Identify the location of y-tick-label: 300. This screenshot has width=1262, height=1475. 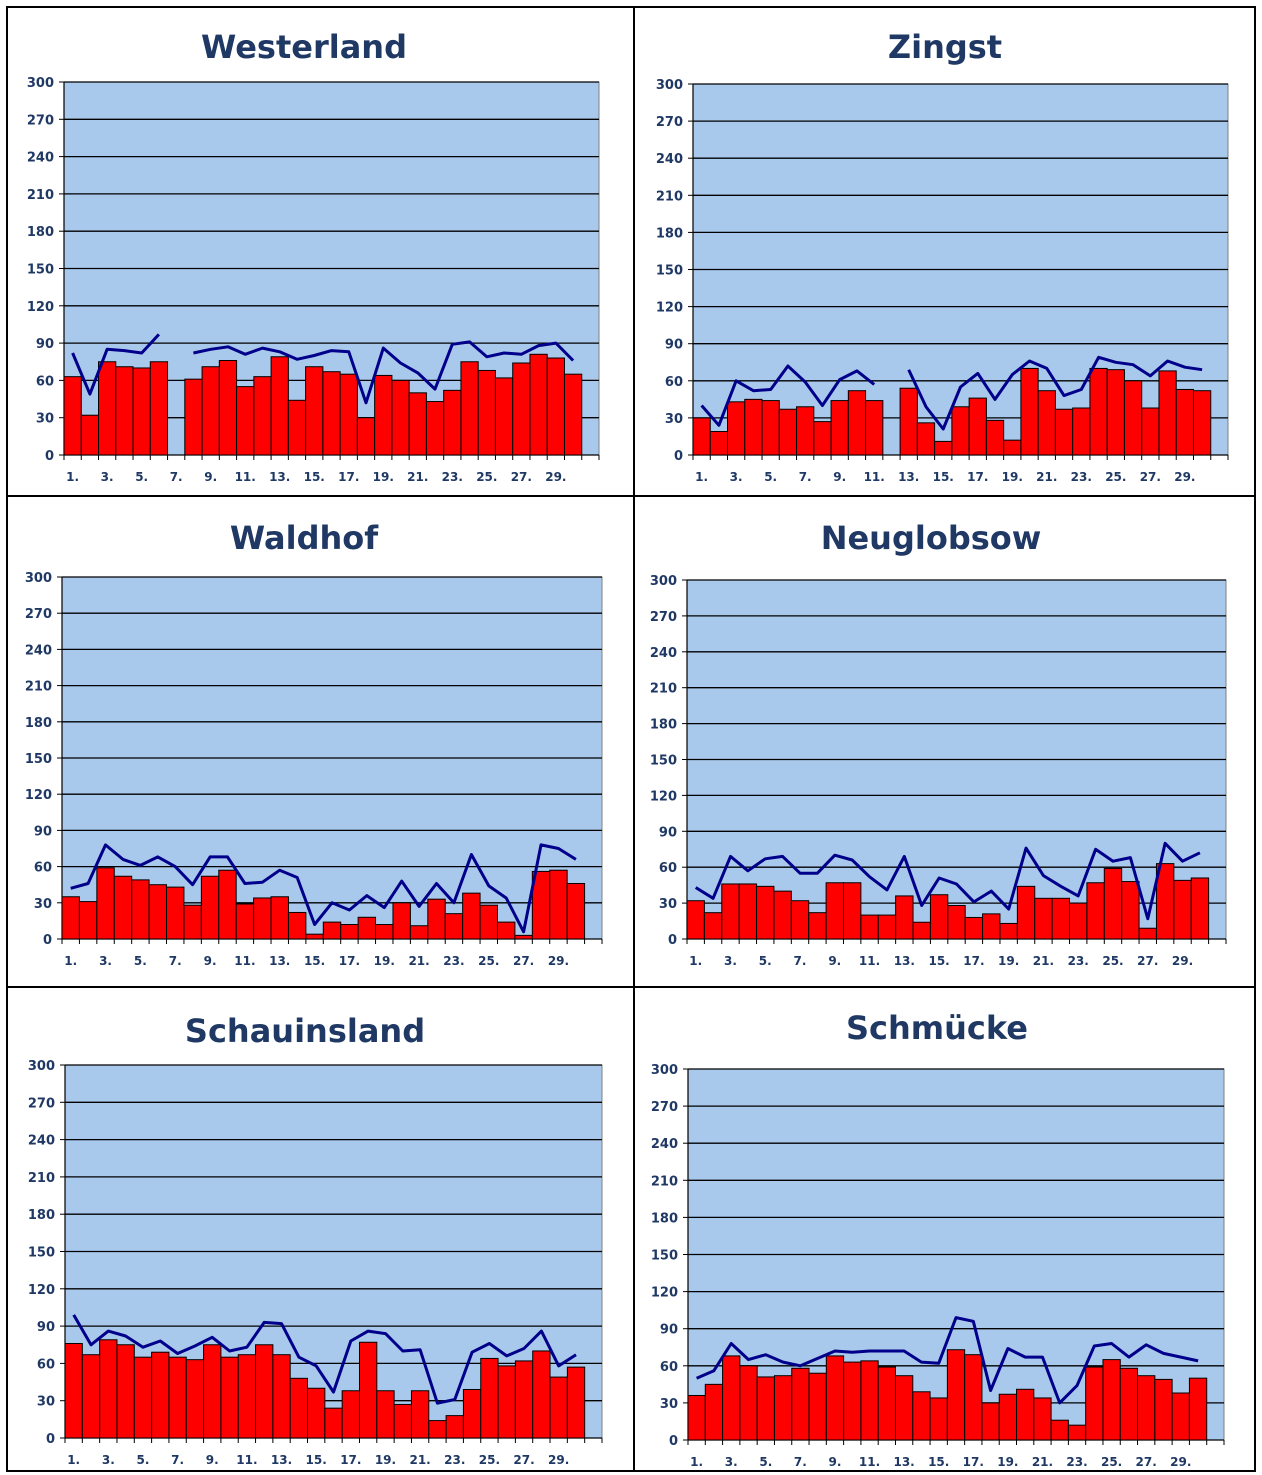
(41, 1066).